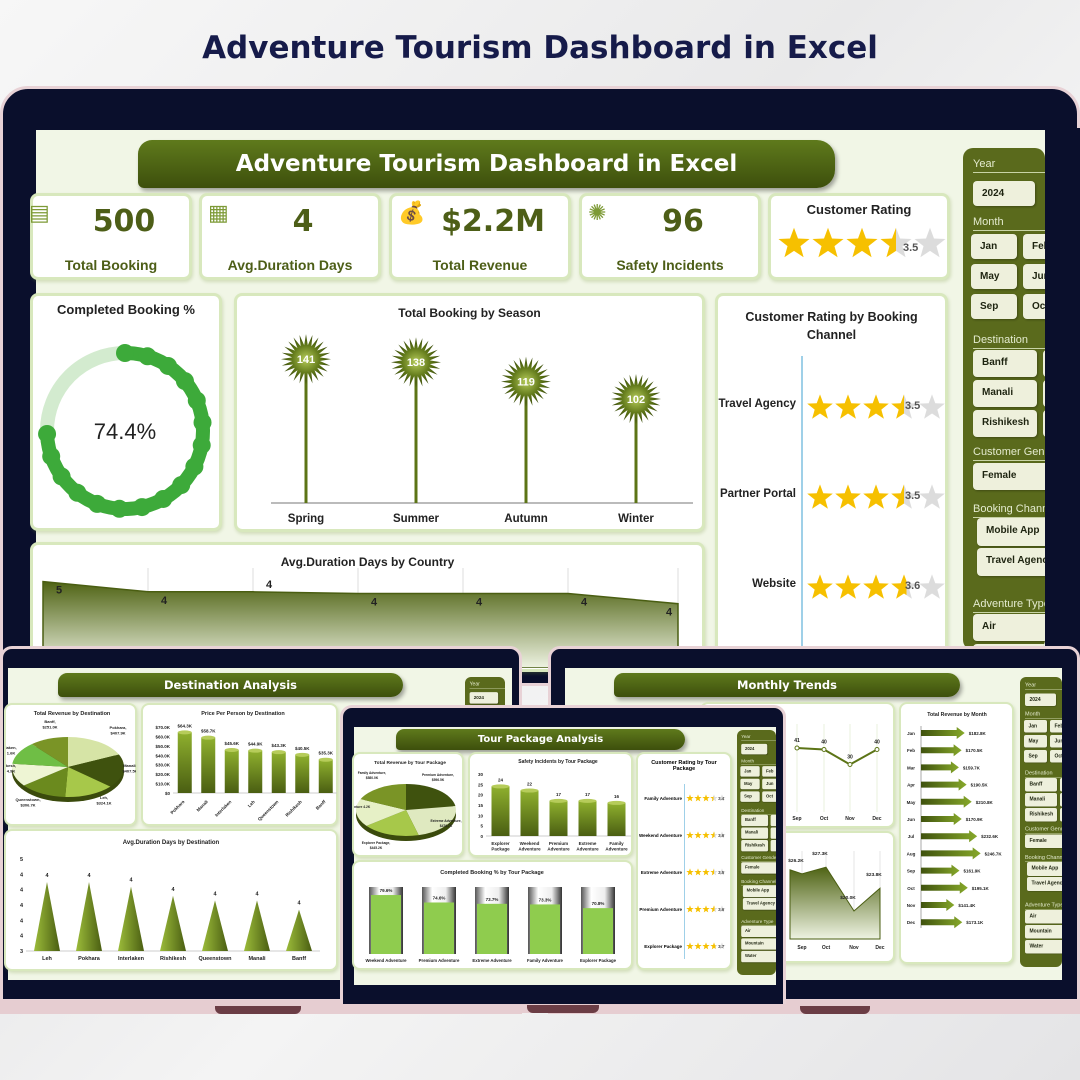 Image resolution: width=1080 pixels, height=1080 pixels. I want to click on slice-label-line: laken,, so click(11, 747).